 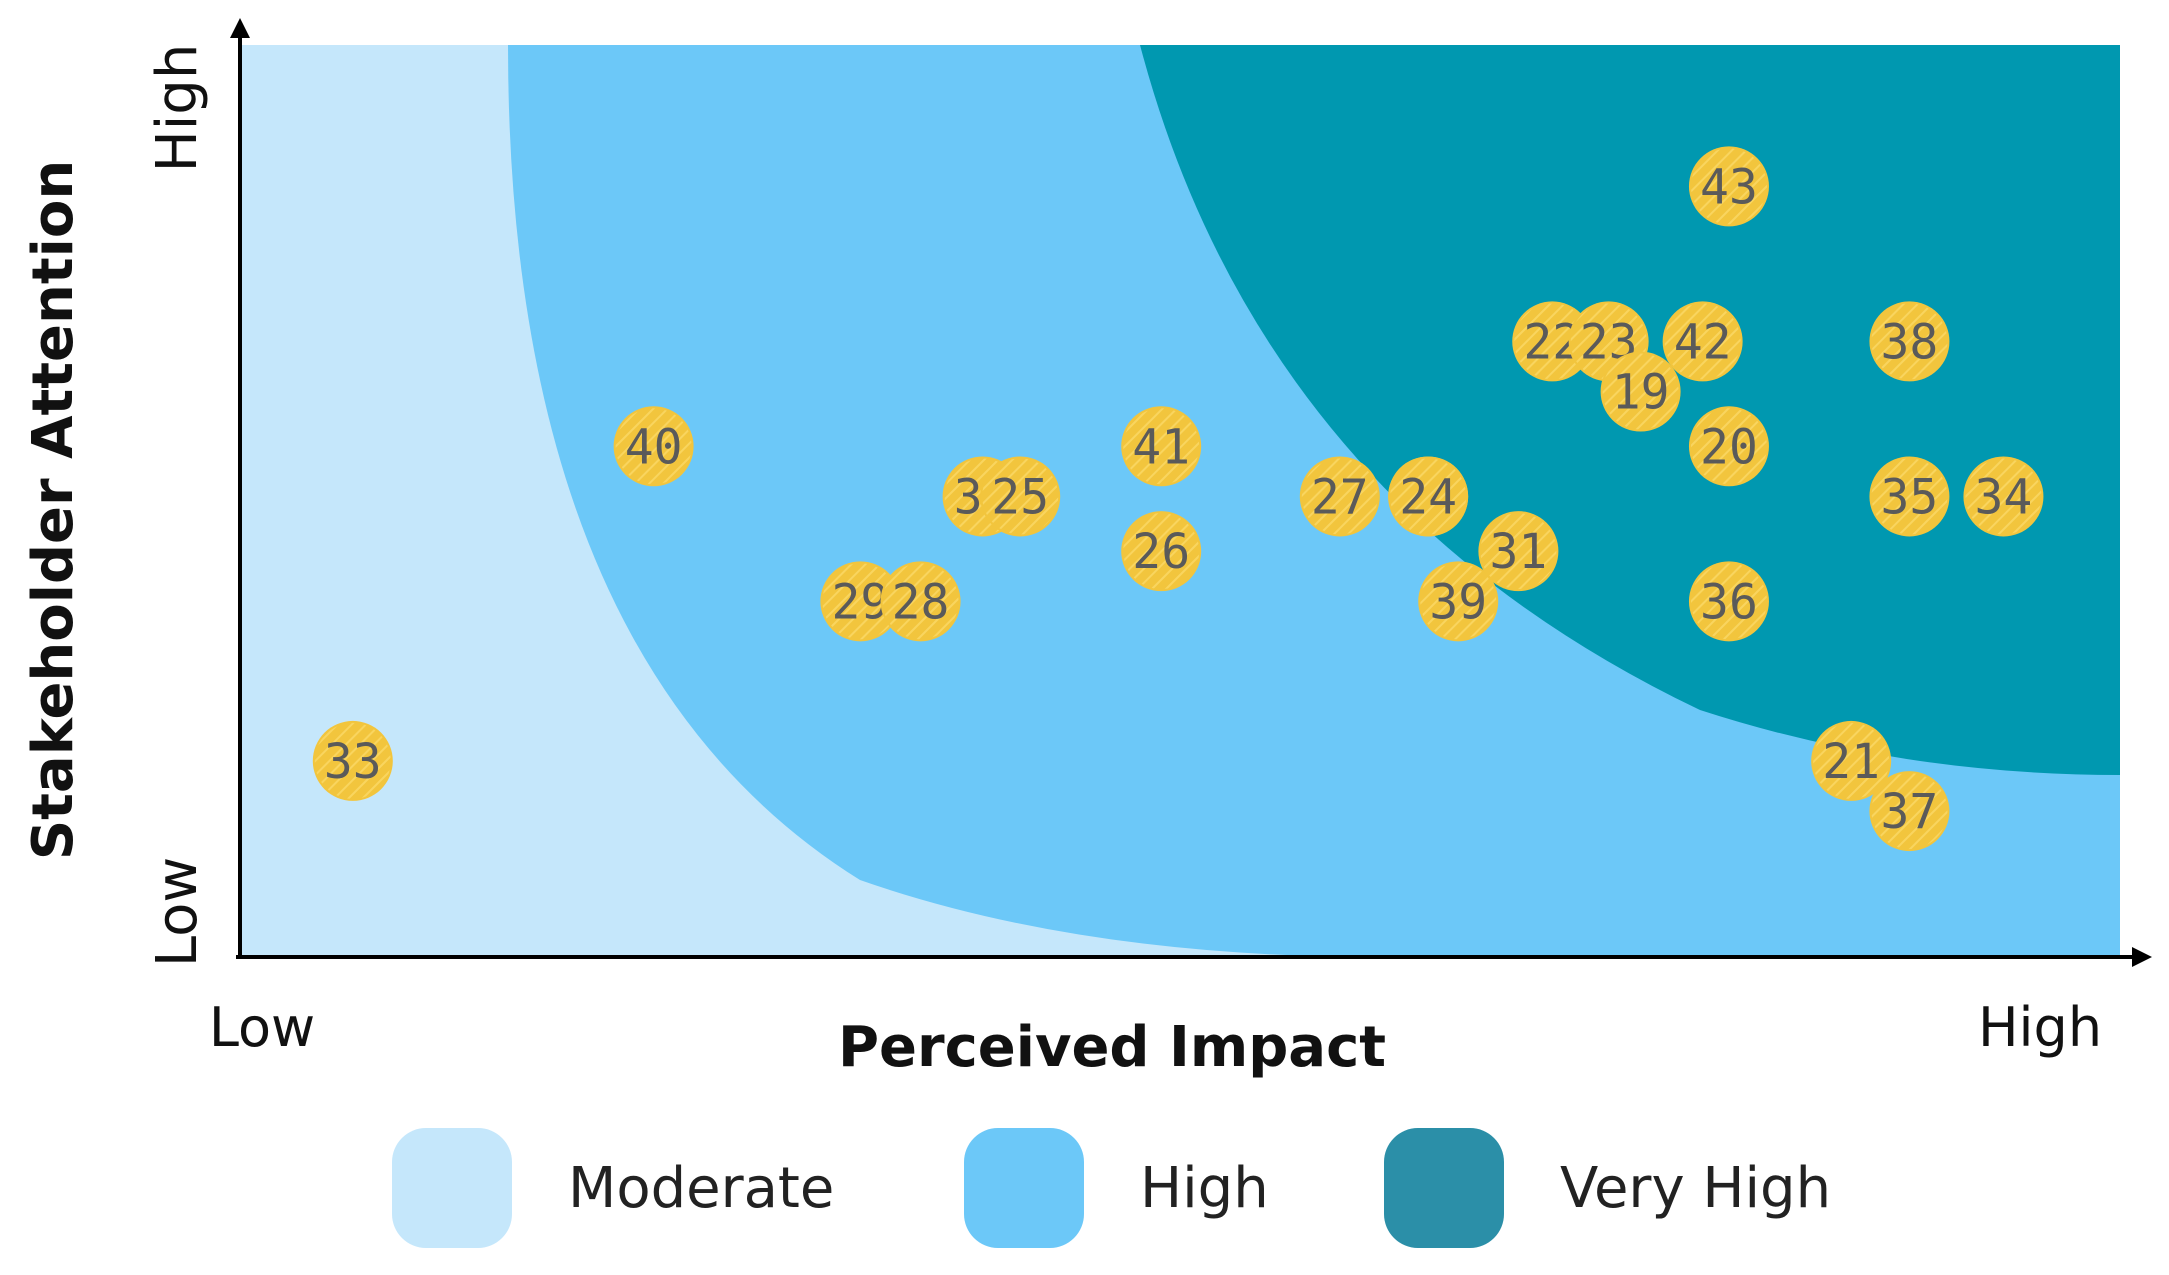 I want to click on point-19: 19, so click(x=1640, y=391).